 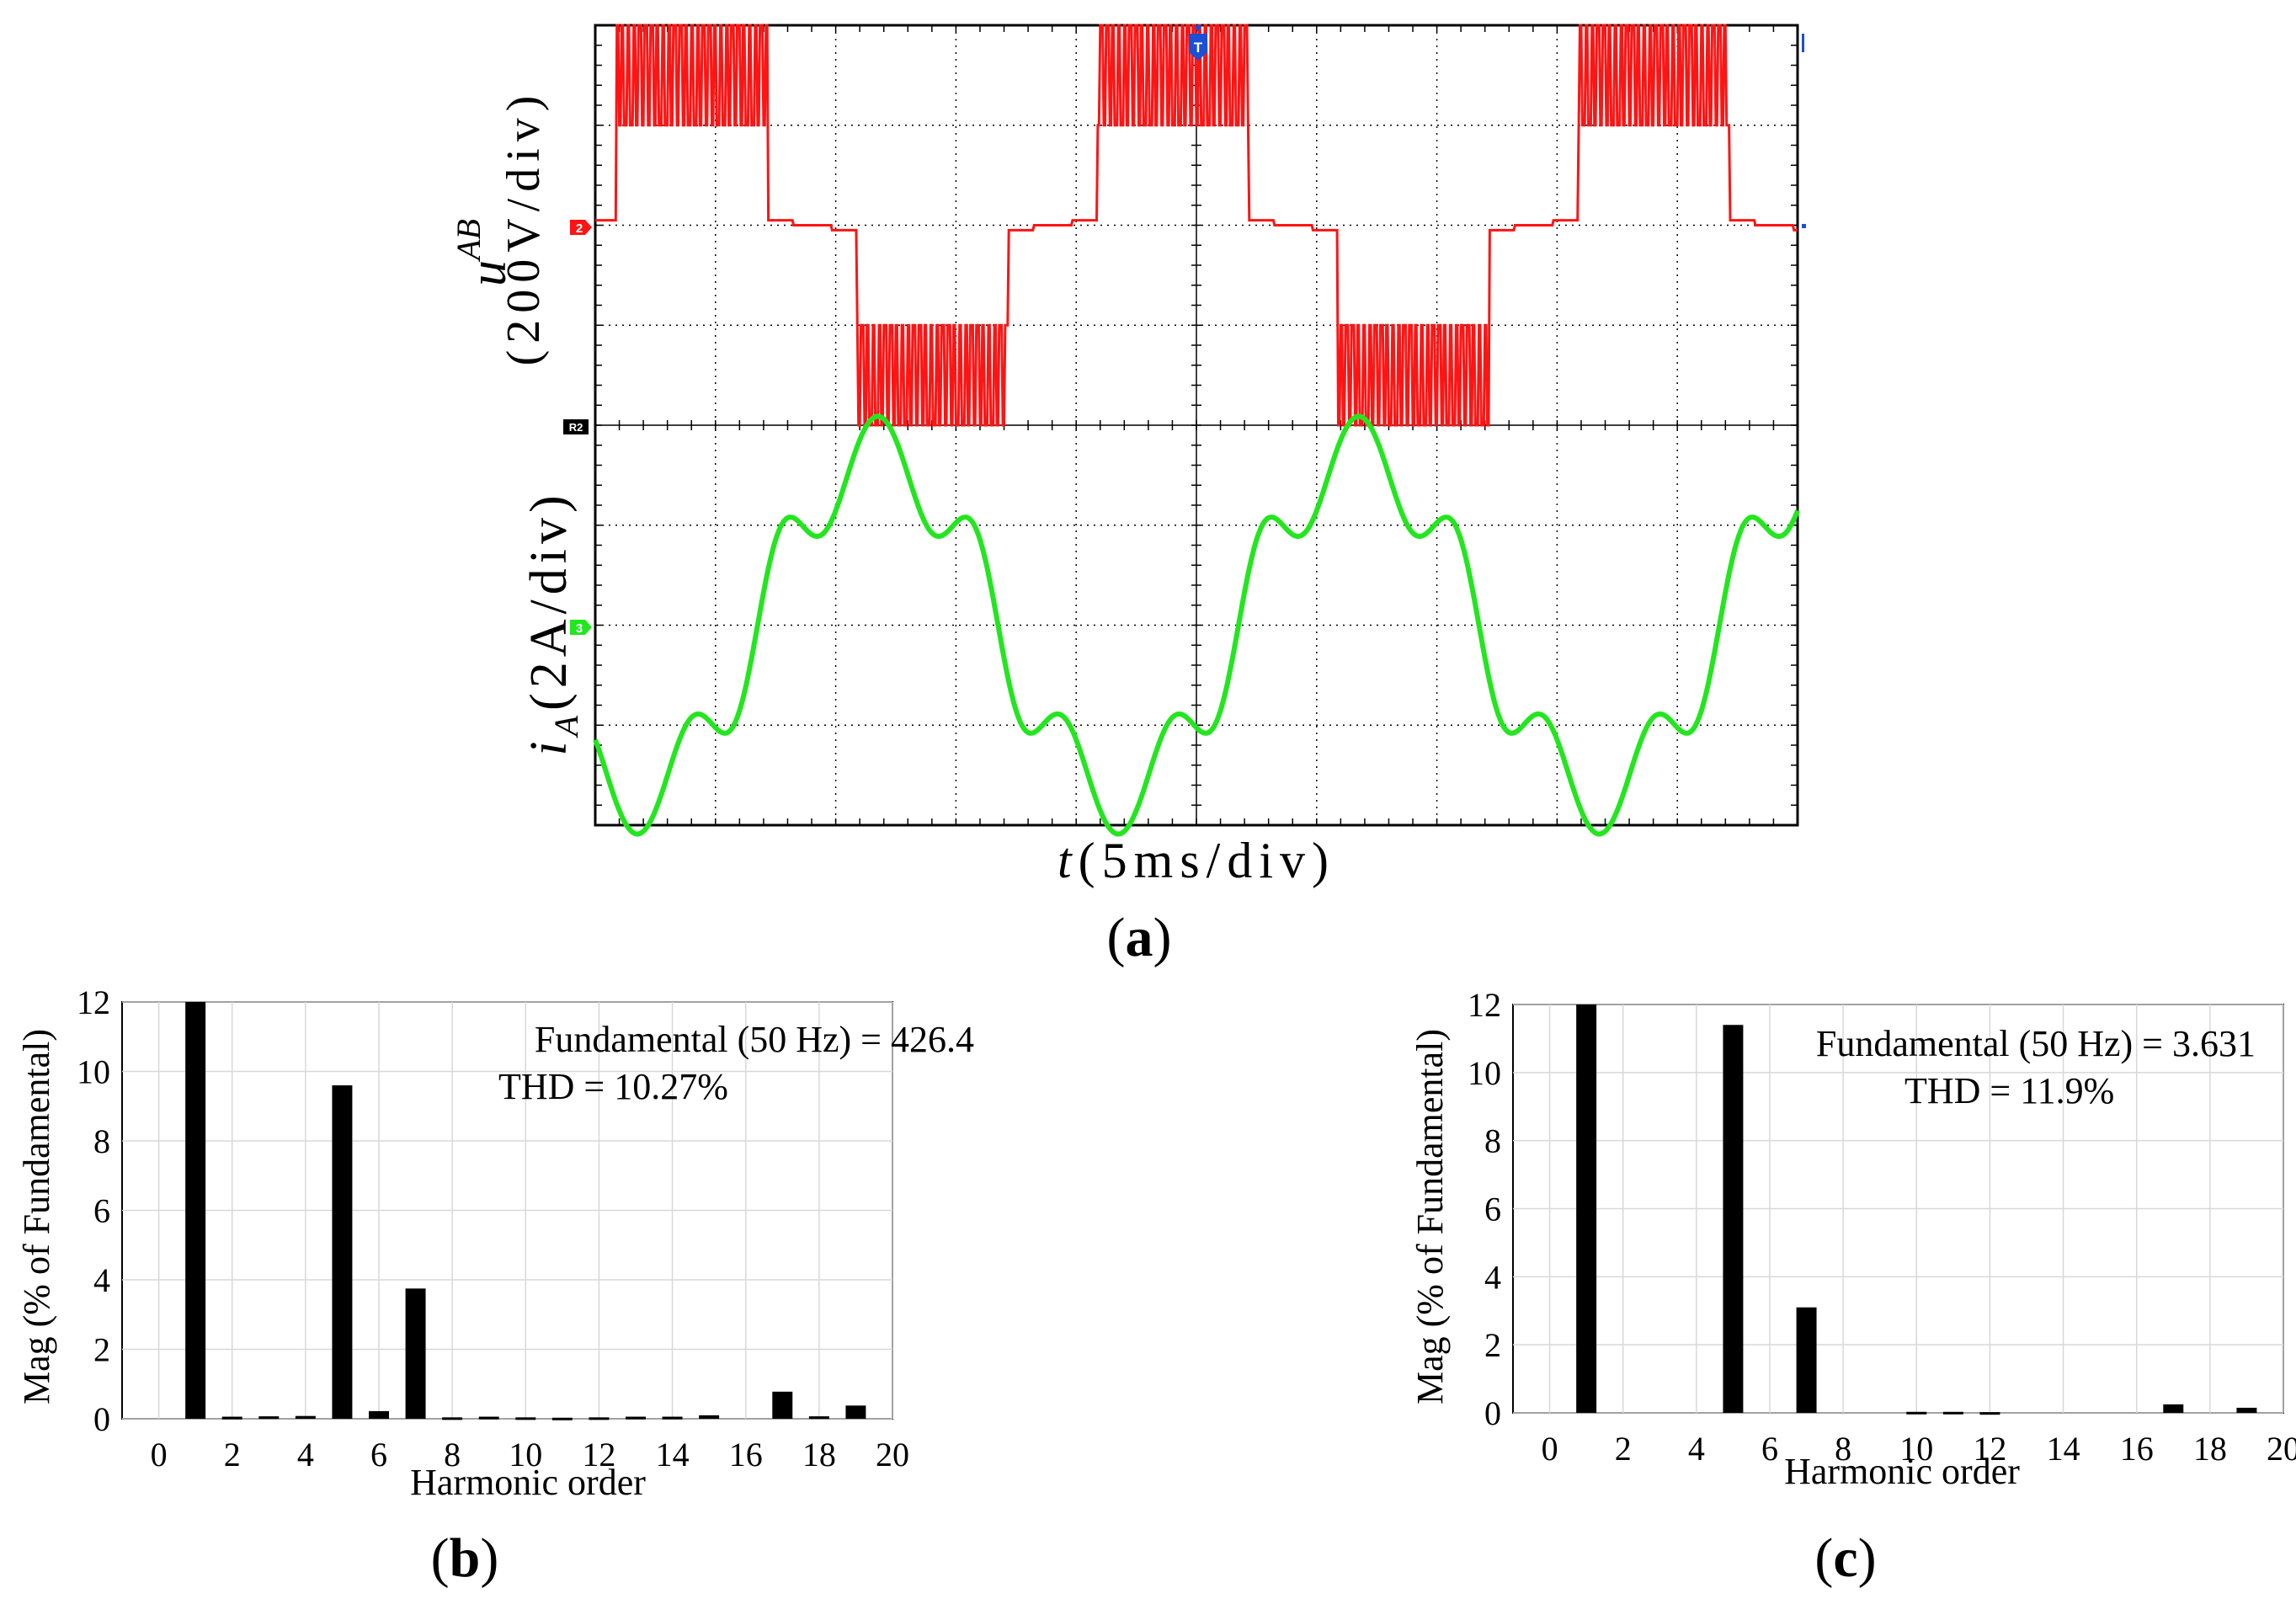 What do you see at coordinates (1196, 226) in the screenshot?
I see `voltage-waveform-uab` at bounding box center [1196, 226].